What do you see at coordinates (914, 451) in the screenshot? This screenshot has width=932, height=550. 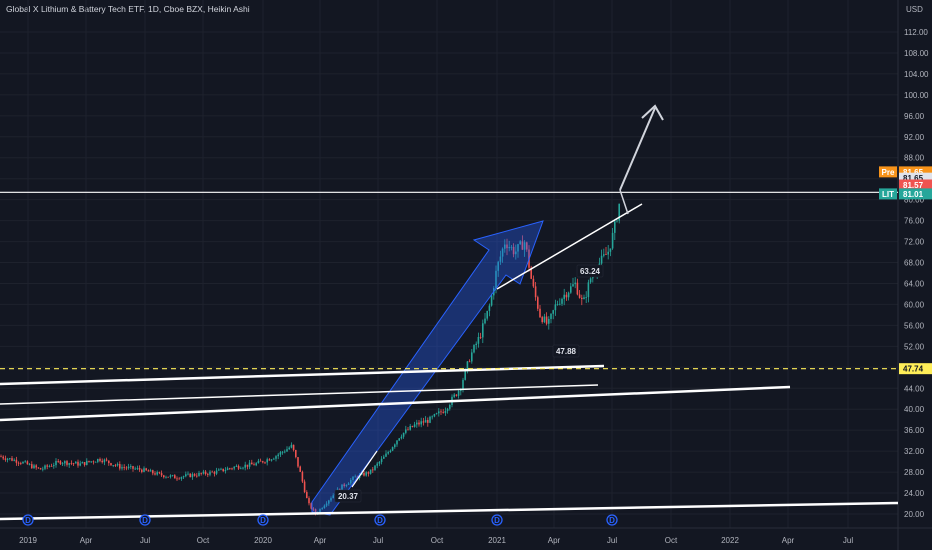 I see `y-tick-label: 32.00` at bounding box center [914, 451].